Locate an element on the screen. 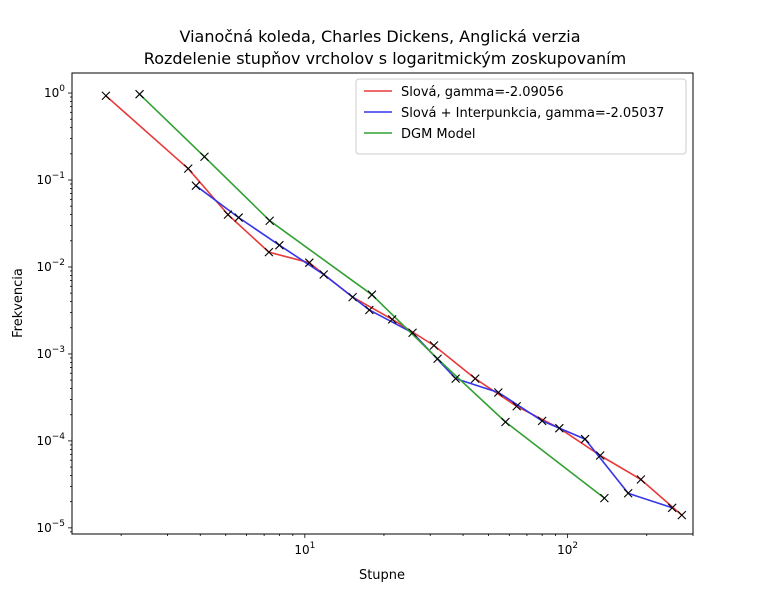 The image size is (757, 595). y-tick-label: 10⁻³ is located at coordinates (50, 353).